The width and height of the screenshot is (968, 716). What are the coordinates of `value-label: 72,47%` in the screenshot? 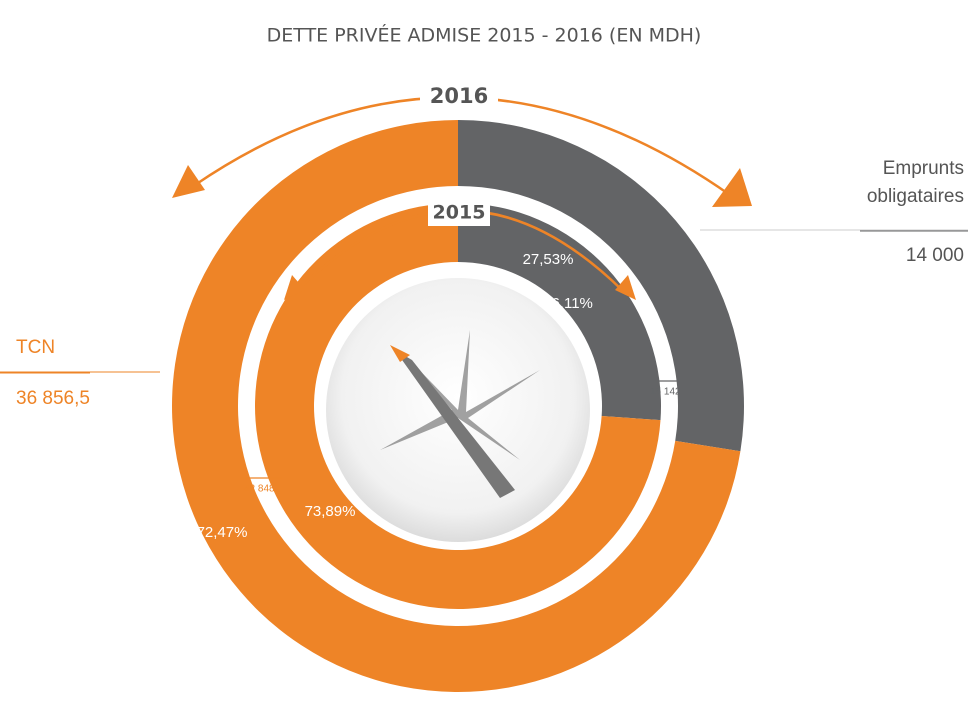 It's located at (222, 532).